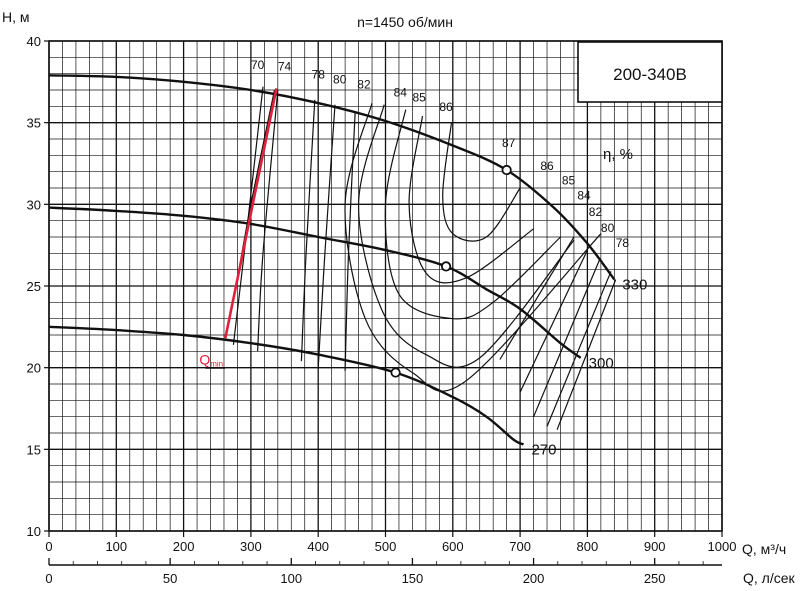 This screenshot has width=810, height=591. I want to click on x-tick-label: 900, so click(655, 546).